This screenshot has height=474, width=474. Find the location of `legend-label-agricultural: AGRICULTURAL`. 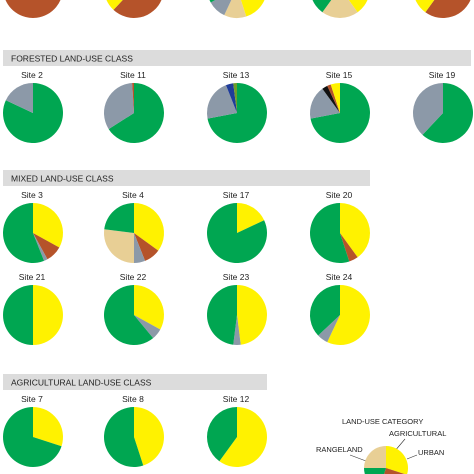

legend-label-agricultural: AGRICULTURAL is located at coordinates (417, 433).